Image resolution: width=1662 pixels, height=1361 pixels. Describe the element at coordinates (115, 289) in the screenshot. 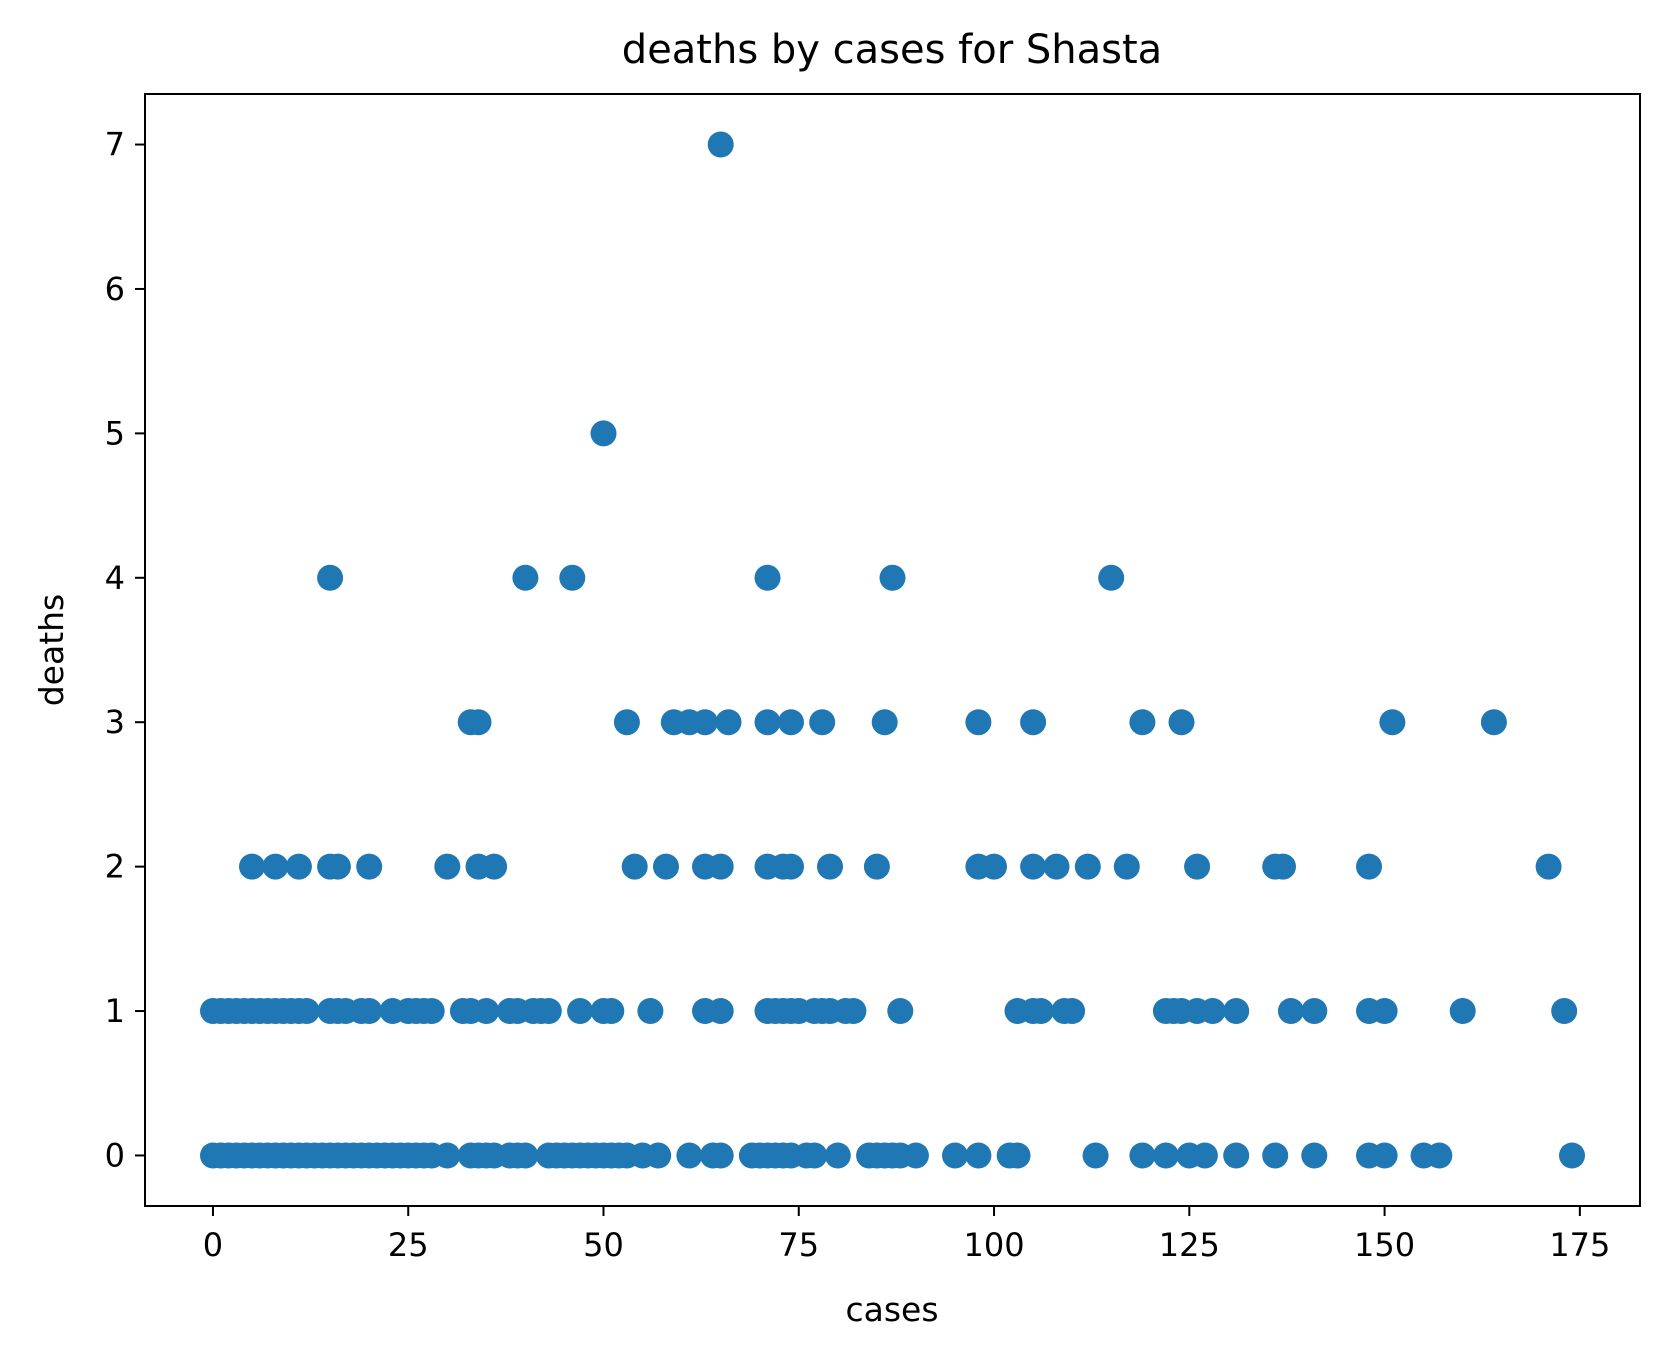

I see `y-tick-label: 6` at that location.